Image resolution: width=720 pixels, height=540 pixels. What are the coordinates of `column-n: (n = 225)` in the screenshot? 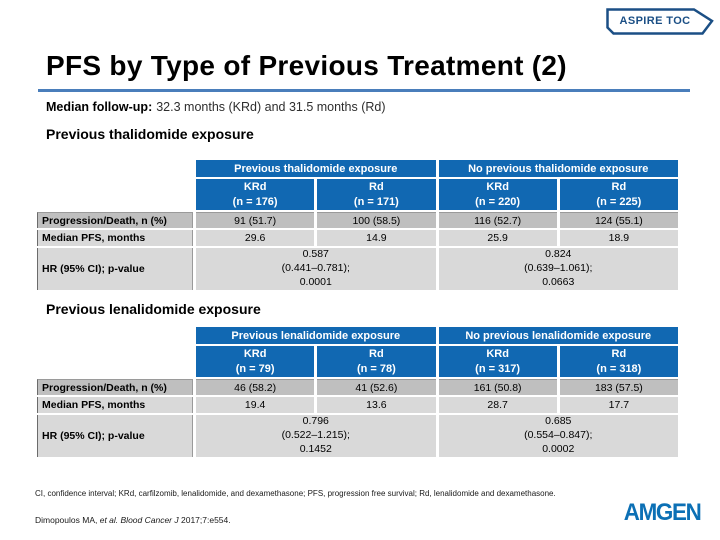 It's located at (619, 201).